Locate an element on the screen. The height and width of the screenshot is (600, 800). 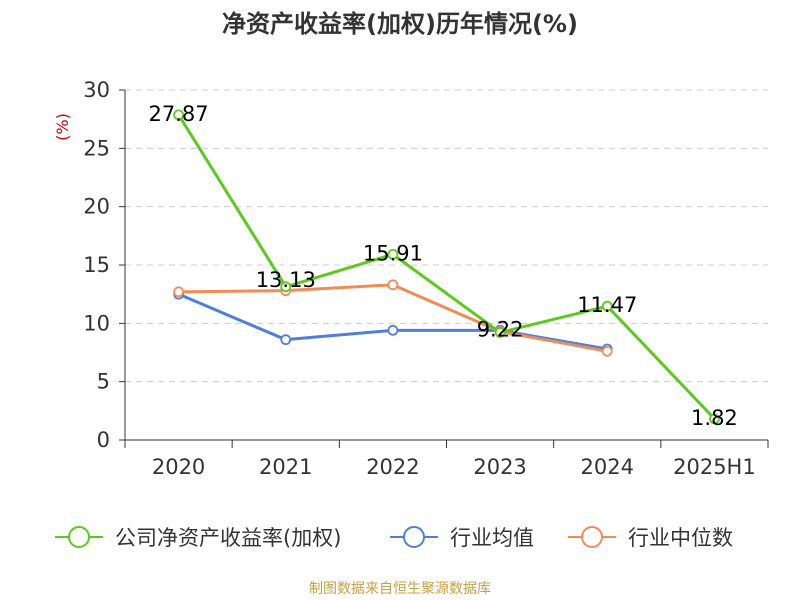
legend-item-0: 公司净资产收益率(加权) is located at coordinates (198, 538).